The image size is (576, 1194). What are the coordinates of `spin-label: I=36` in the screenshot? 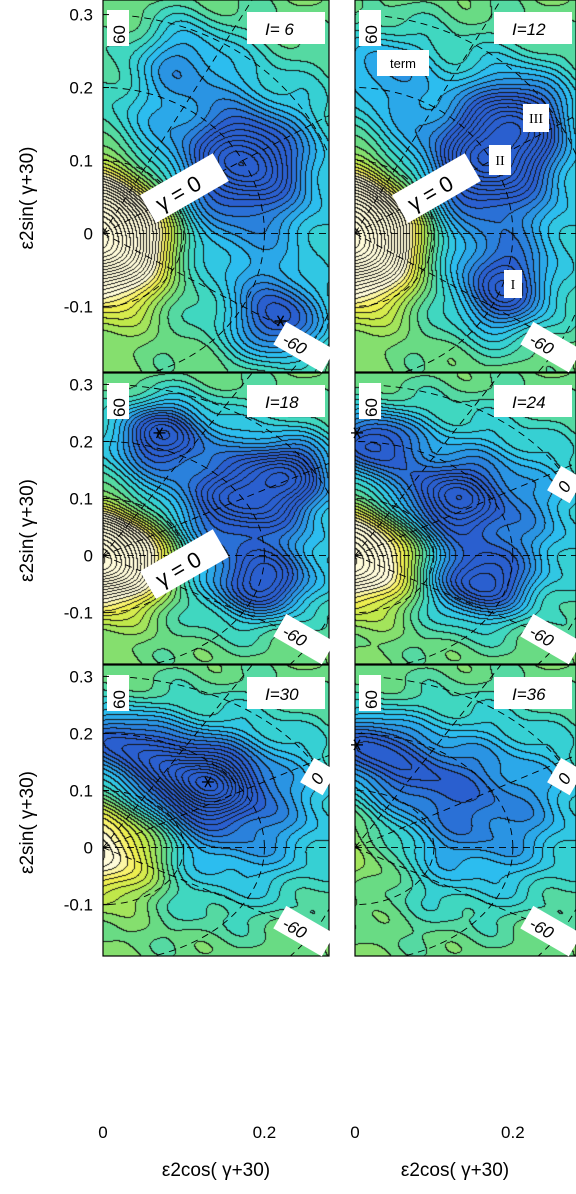 It's located at (533, 693).